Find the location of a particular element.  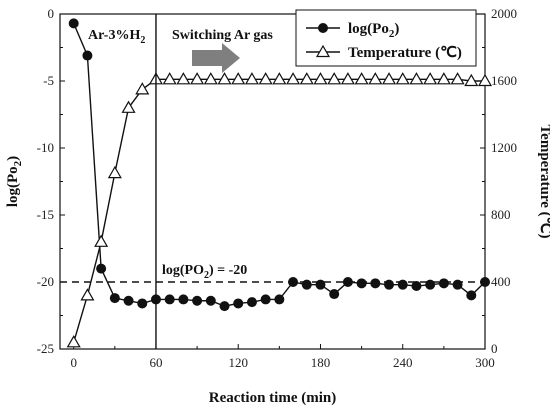

y-right-tick-label: 400 is located at coordinates (501, 281).